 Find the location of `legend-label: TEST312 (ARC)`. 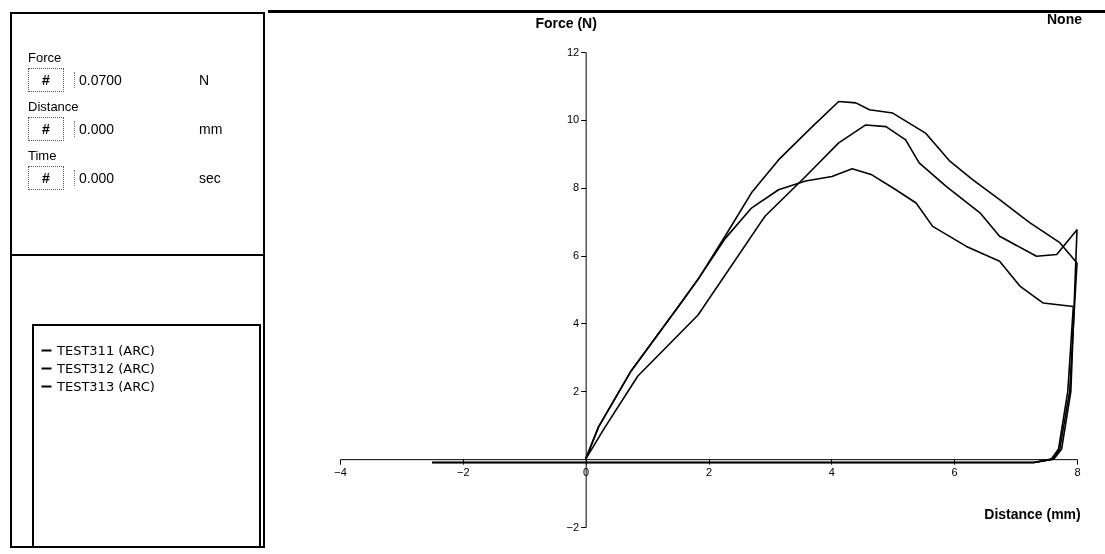

legend-label: TEST312 (ARC) is located at coordinates (105, 368).